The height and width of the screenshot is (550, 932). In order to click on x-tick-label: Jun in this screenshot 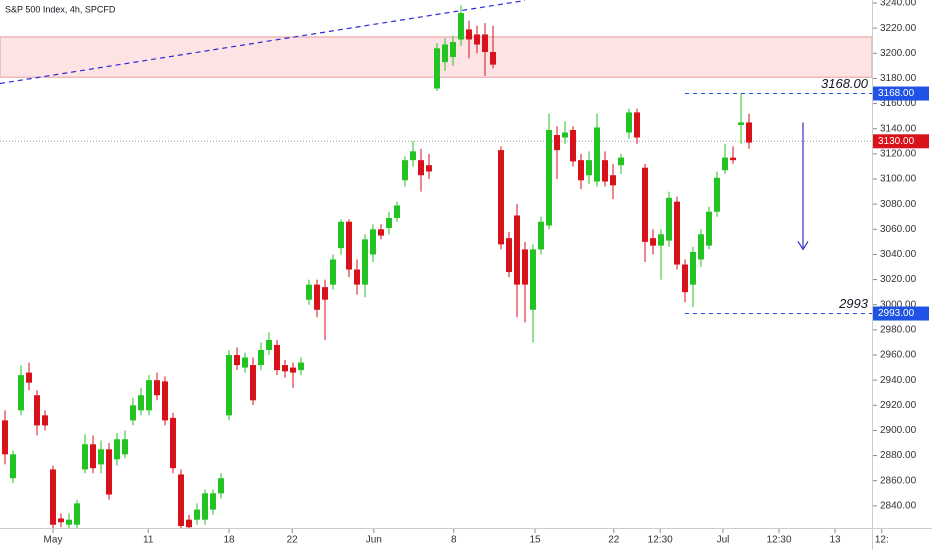, I will do `click(374, 540)`.